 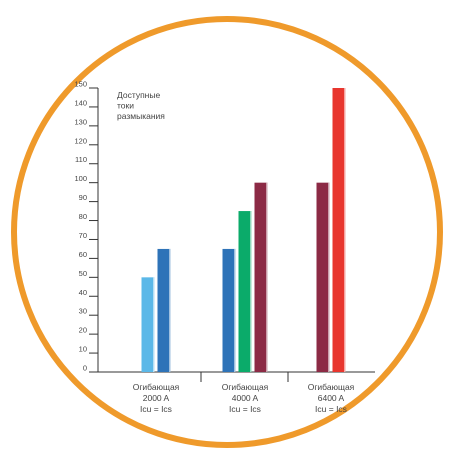 I want to click on y-tick-label: 0, so click(x=85, y=368).